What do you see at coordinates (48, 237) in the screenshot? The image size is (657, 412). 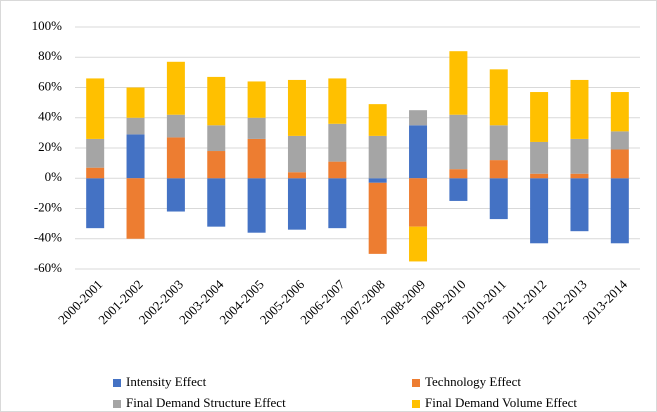 I see `y-tick-label: -40%` at bounding box center [48, 237].